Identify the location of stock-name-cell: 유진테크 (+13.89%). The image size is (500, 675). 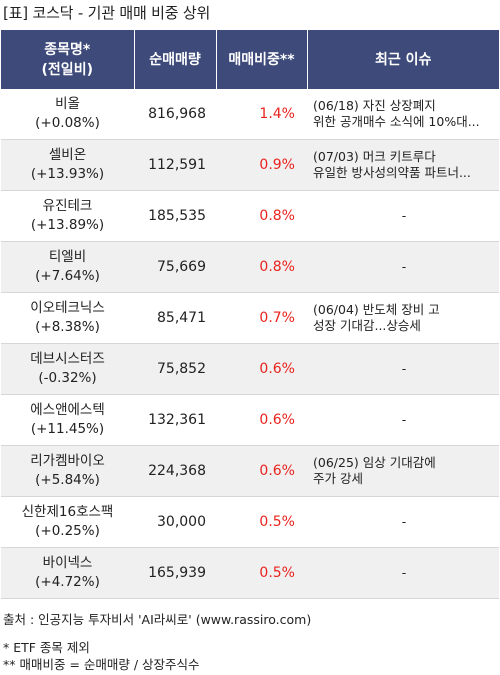
(67, 216).